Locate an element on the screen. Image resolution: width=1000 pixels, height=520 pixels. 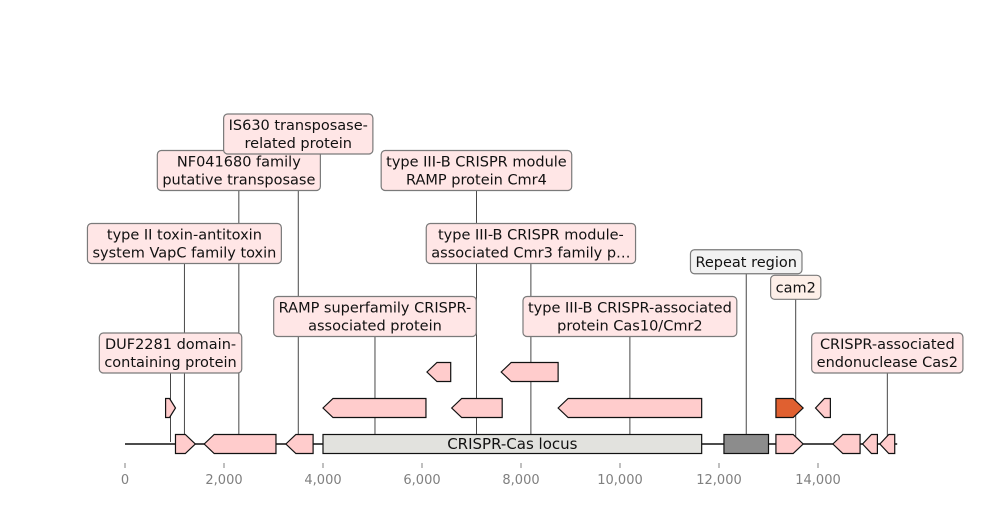
annotation-label: CRISPR-associated endonuclease Cas2 is located at coordinates (887, 353).